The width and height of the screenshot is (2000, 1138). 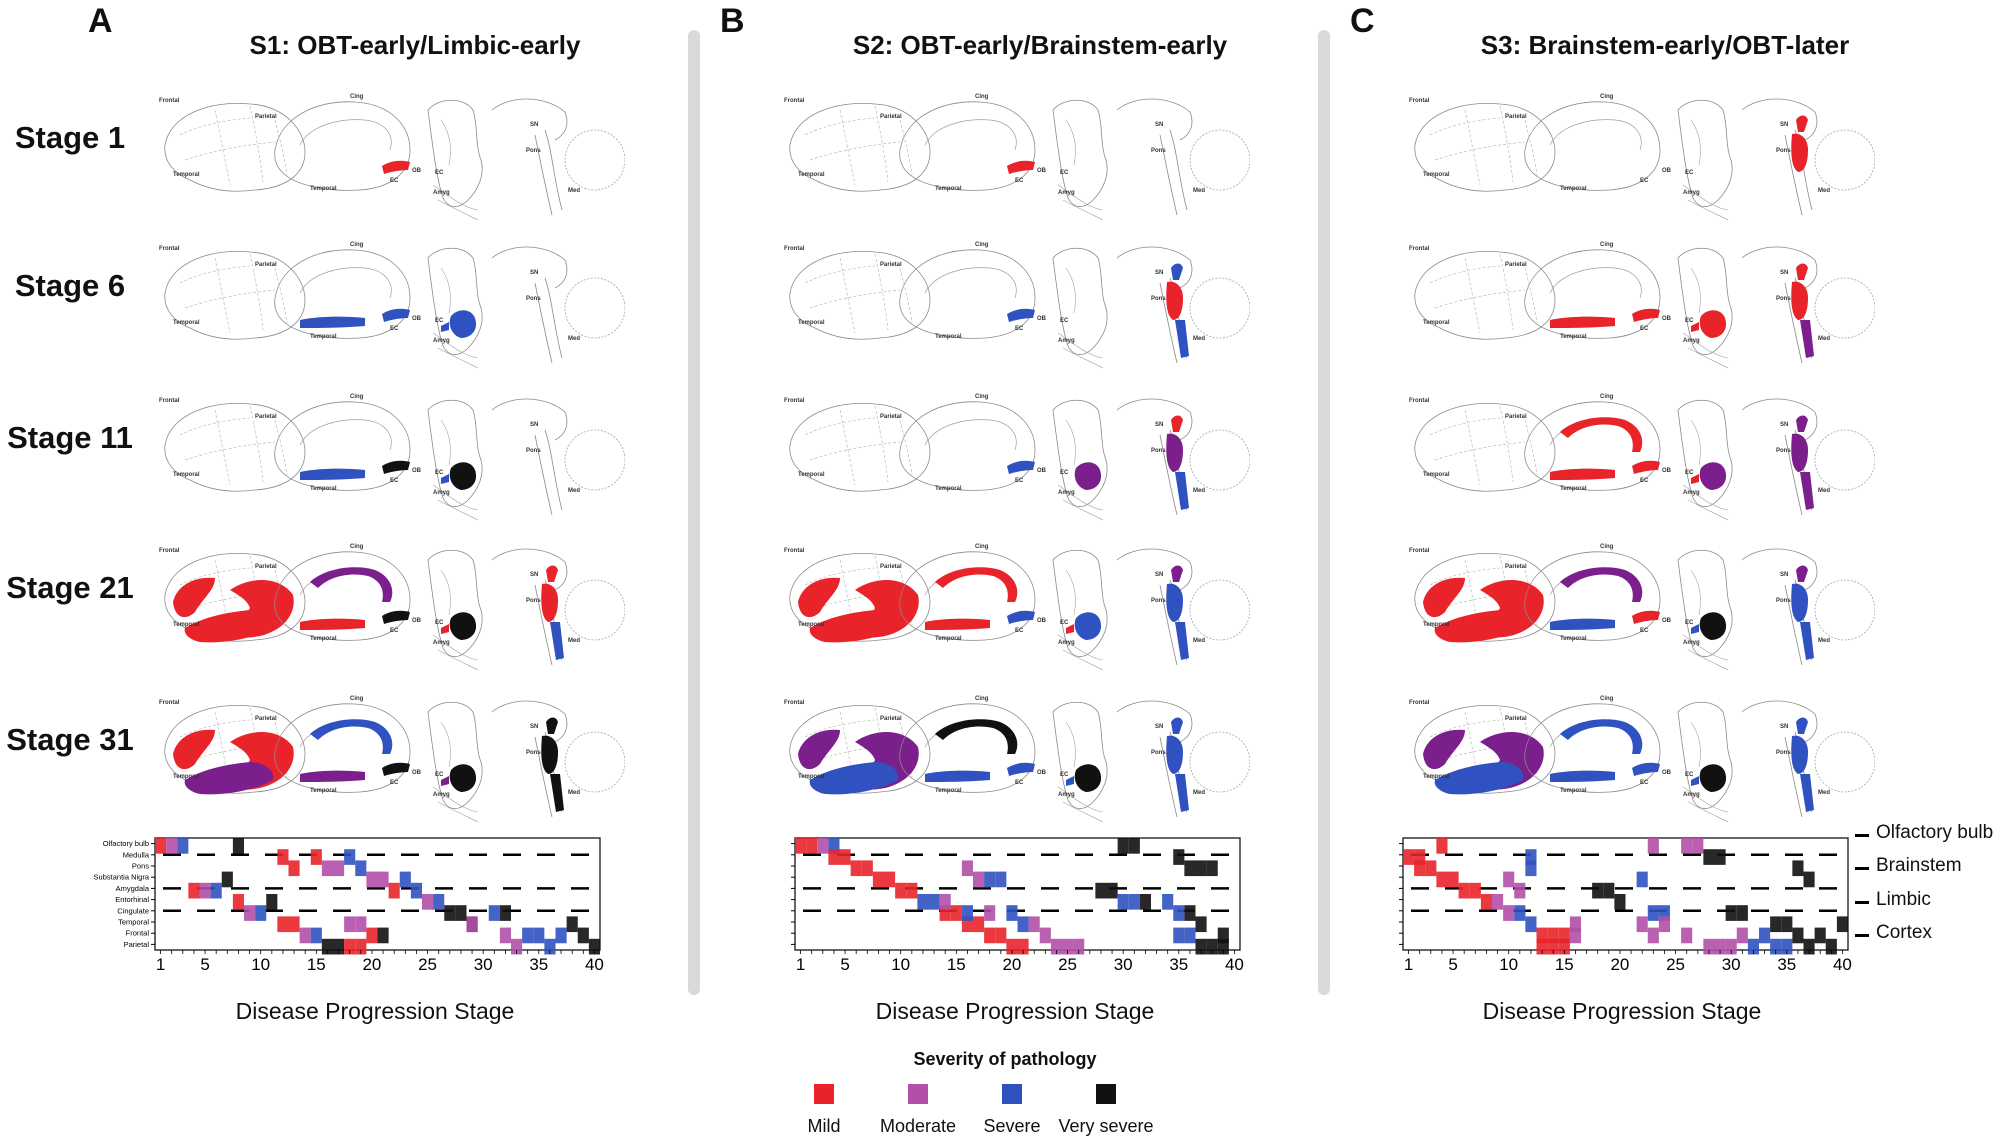 What do you see at coordinates (1844, 460) in the screenshot?
I see `cerebellum-outline` at bounding box center [1844, 460].